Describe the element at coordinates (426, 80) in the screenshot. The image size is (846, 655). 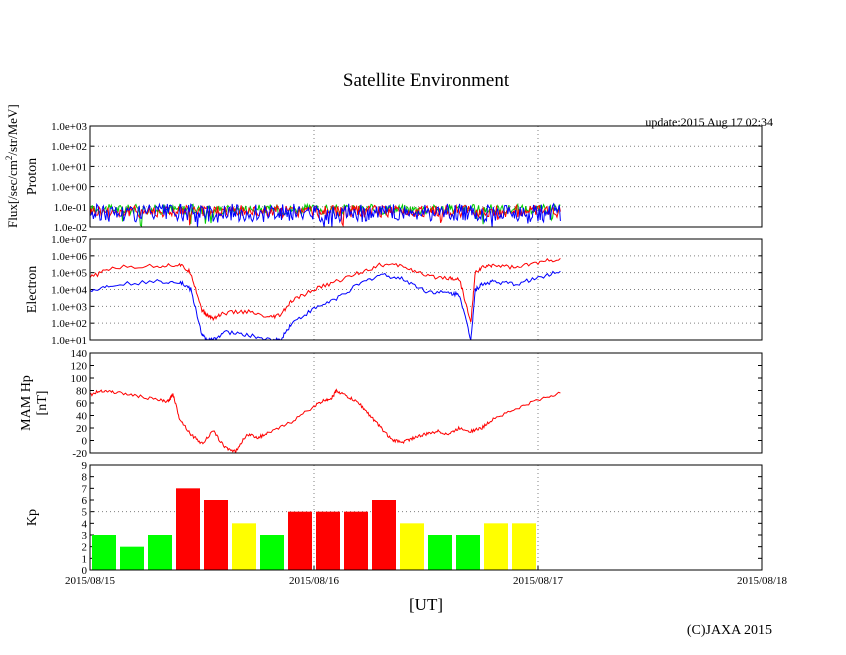
I see `chart-title: Satellite Environment` at that location.